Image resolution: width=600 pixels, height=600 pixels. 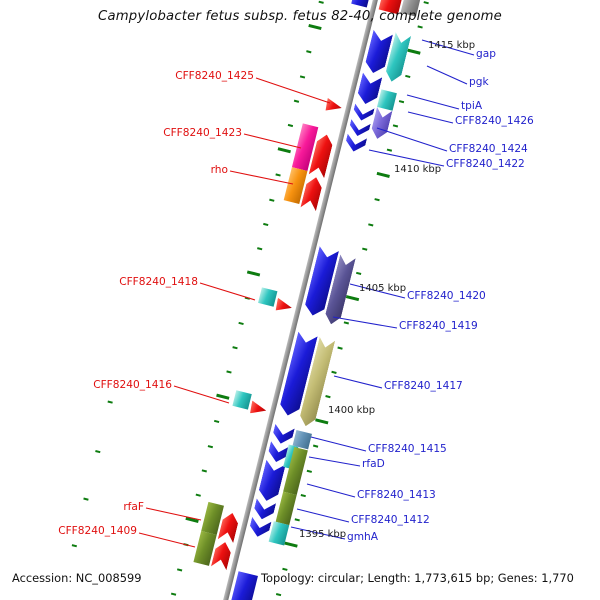 What do you see at coordinates (485, 164) in the screenshot?
I see `gene-label-CFF8240_1422: CFF8240_1422` at bounding box center [485, 164].